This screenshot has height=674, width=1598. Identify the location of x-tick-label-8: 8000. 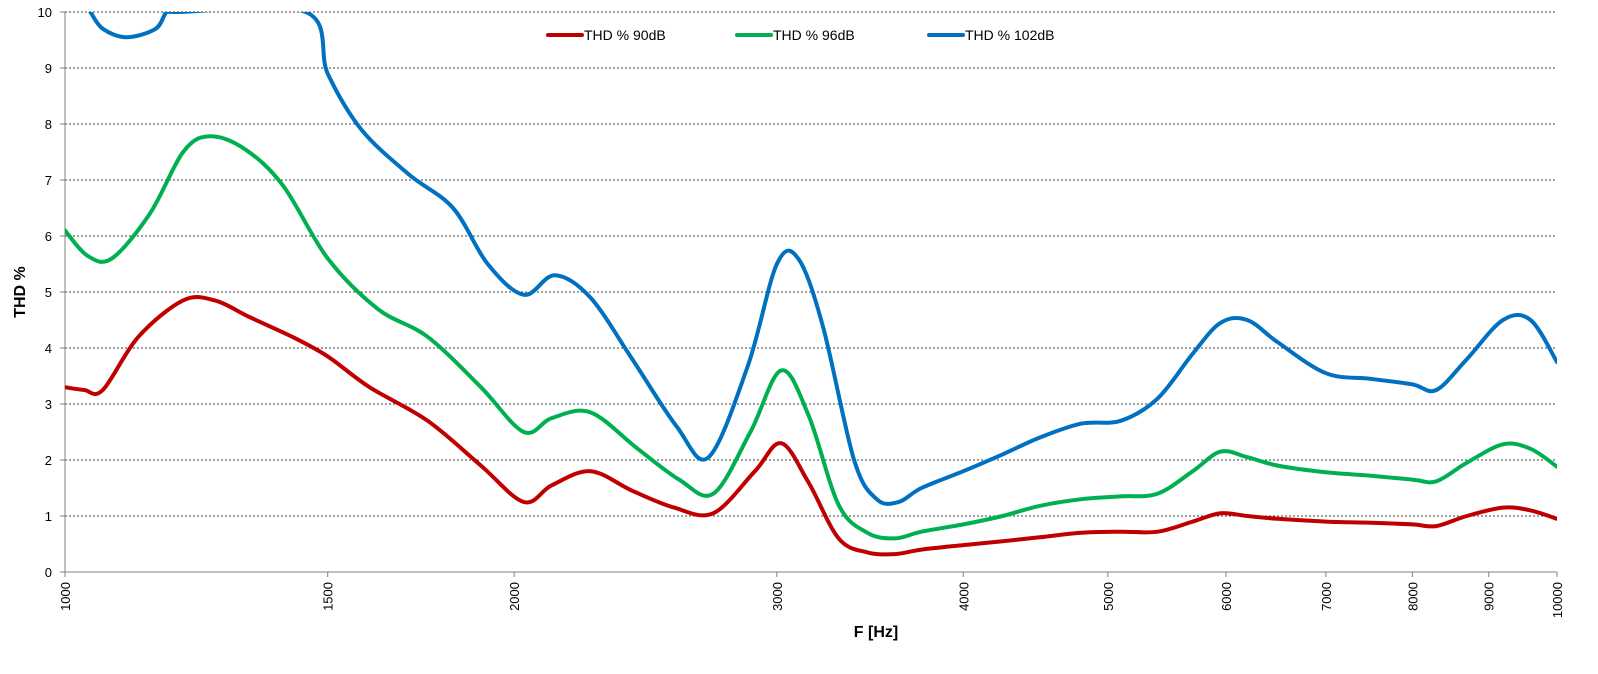
(1412, 596).